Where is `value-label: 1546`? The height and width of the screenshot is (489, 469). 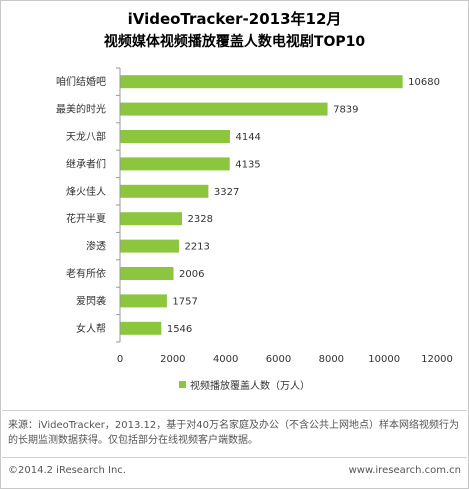
value-label: 1546 is located at coordinates (179, 329).